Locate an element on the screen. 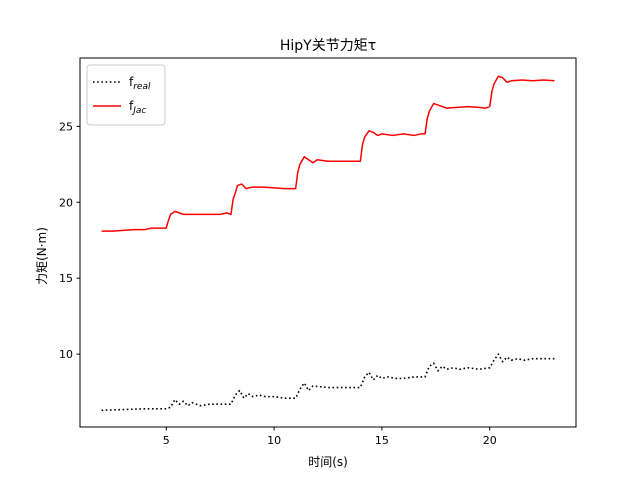 The image size is (640, 480). x-tick-label: 15 is located at coordinates (382, 440).